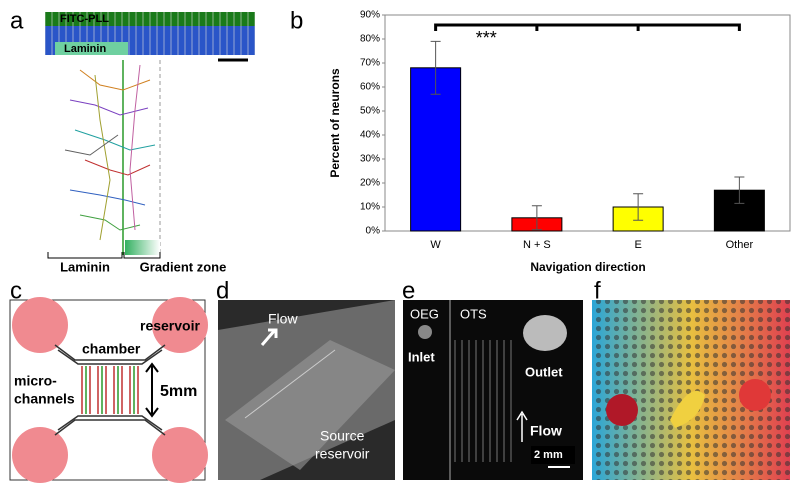  Describe the element at coordinates (152, 390) in the screenshot. I see `size-arrow` at that location.